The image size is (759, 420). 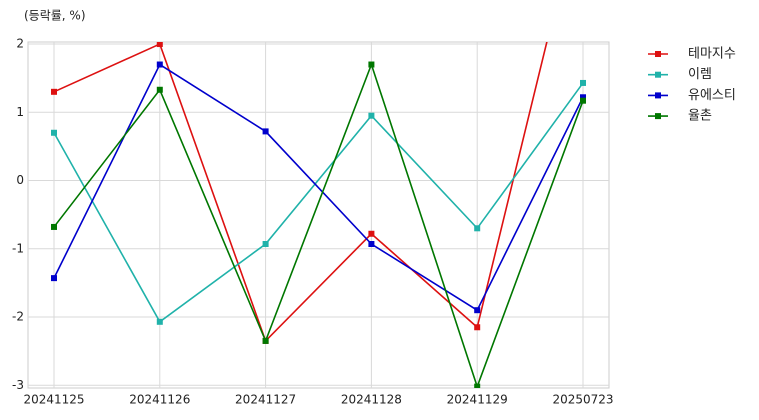 What do you see at coordinates (18, 248) in the screenshot?
I see `y-tick-label: -1` at bounding box center [18, 248].